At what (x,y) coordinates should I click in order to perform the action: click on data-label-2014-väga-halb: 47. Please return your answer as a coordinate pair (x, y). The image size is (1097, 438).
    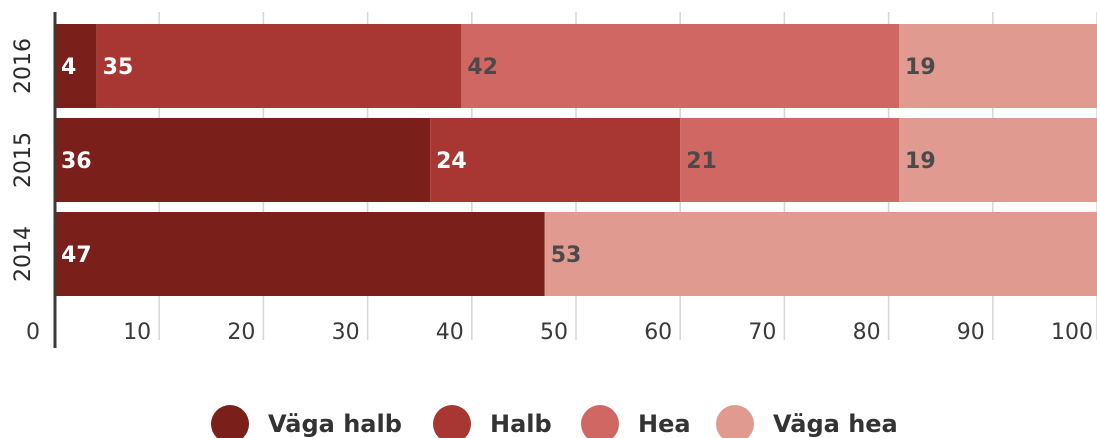
    Looking at the image, I should click on (76, 255).